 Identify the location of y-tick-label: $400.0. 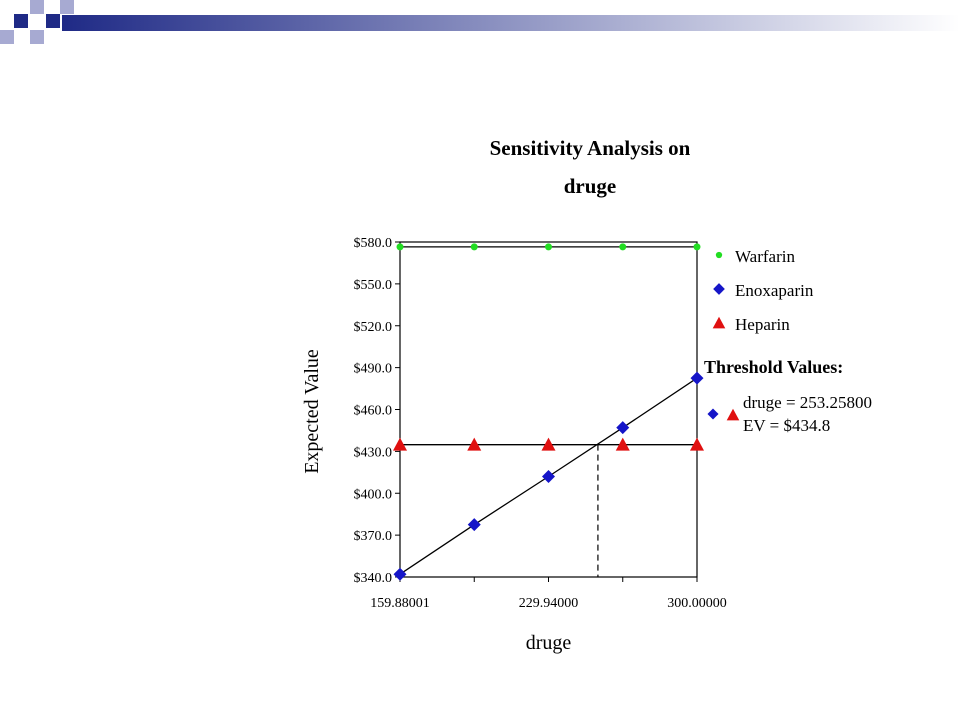
(373, 494).